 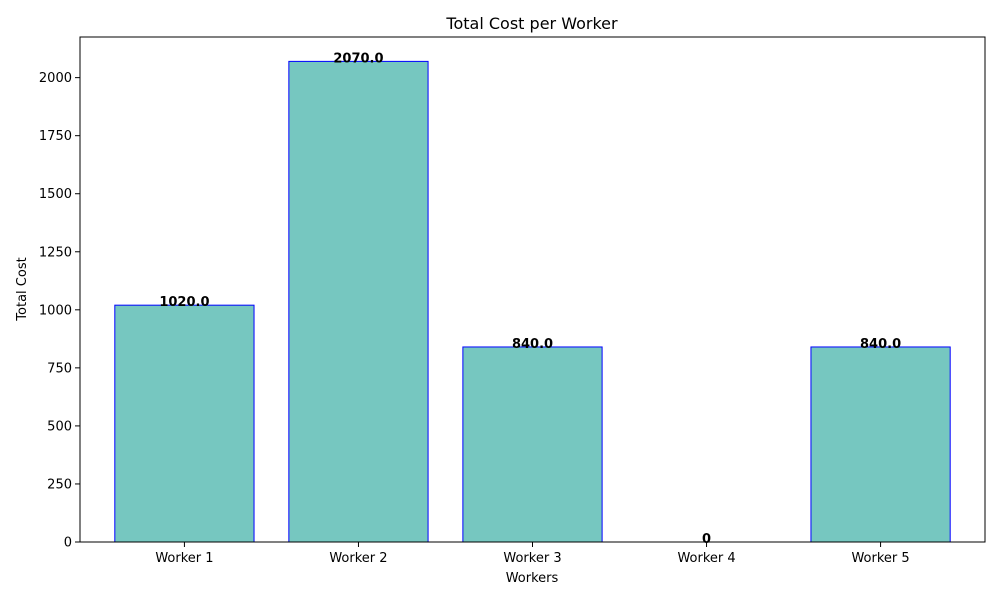 I want to click on x-tick-label: Worker 3, so click(x=532, y=558).